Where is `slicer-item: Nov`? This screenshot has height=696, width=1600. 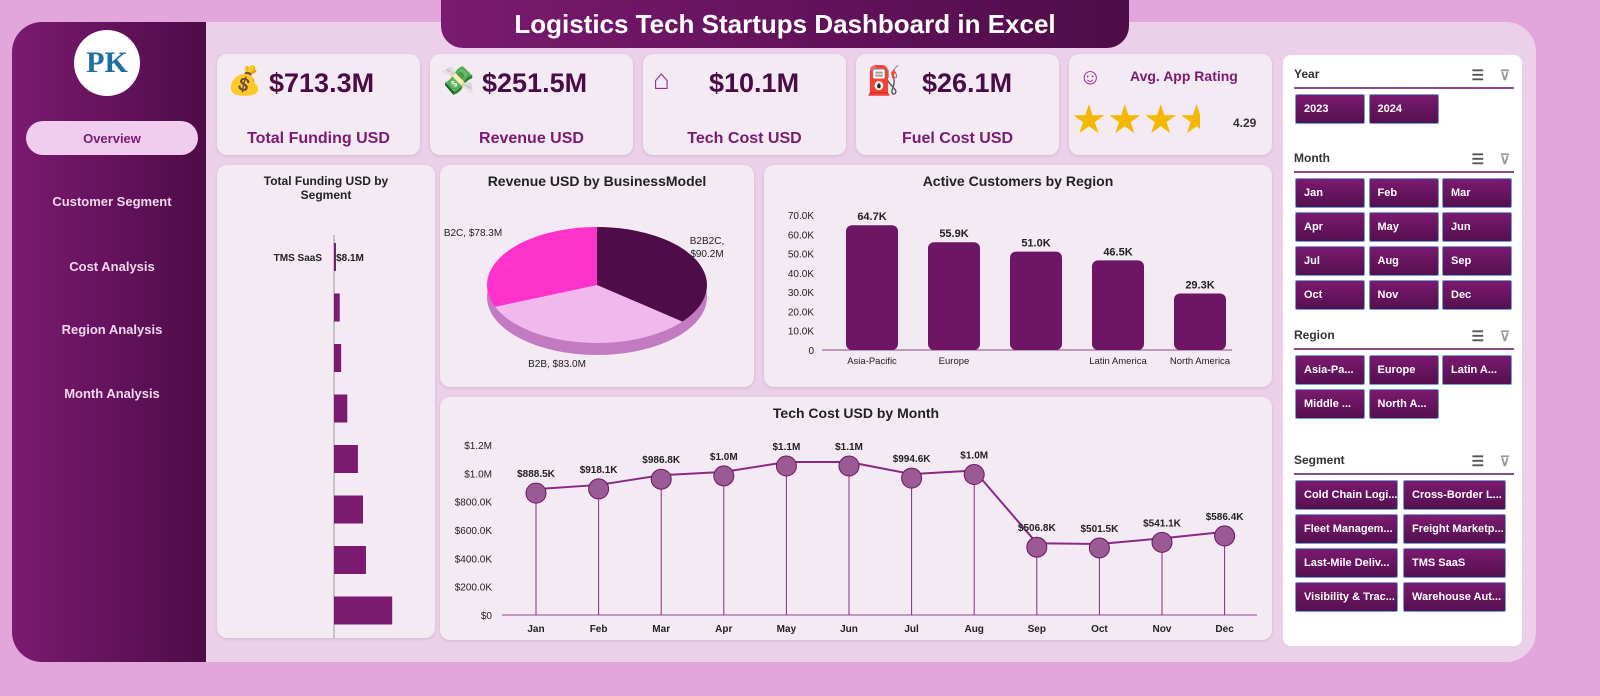
slicer-item: Nov is located at coordinates (1403, 295).